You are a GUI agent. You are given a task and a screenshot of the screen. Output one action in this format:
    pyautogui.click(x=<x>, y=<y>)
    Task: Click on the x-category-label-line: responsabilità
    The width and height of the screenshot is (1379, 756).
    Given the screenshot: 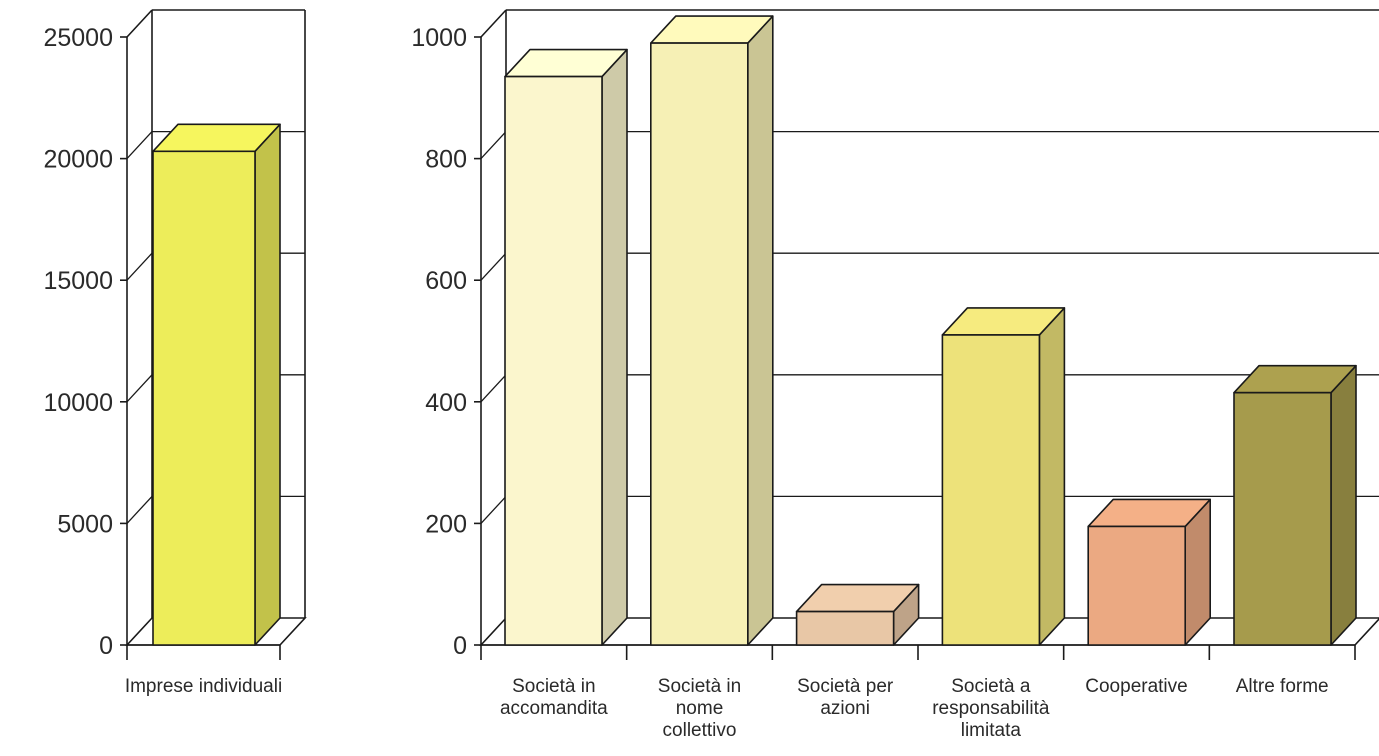 What is the action you would take?
    pyautogui.click(x=991, y=708)
    